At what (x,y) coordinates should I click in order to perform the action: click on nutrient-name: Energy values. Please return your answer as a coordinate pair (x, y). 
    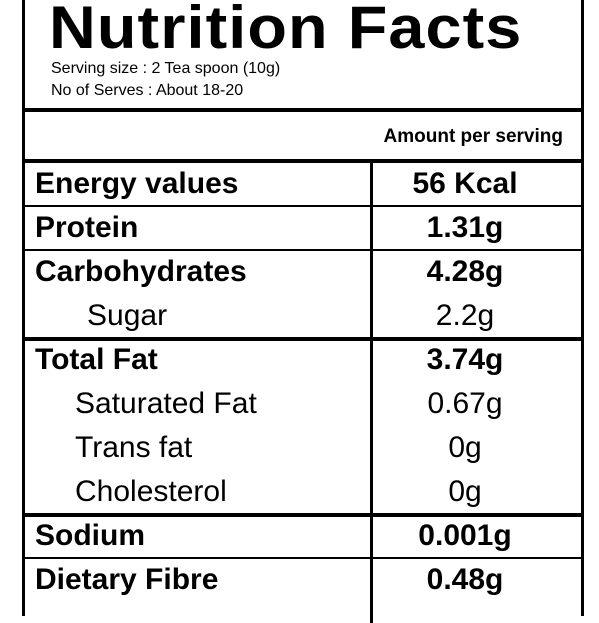
    Looking at the image, I should click on (137, 183).